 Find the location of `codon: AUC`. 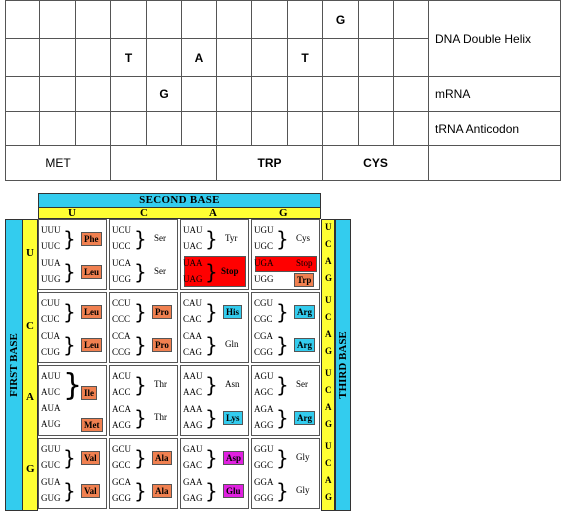

codon: AUC is located at coordinates (51, 392).